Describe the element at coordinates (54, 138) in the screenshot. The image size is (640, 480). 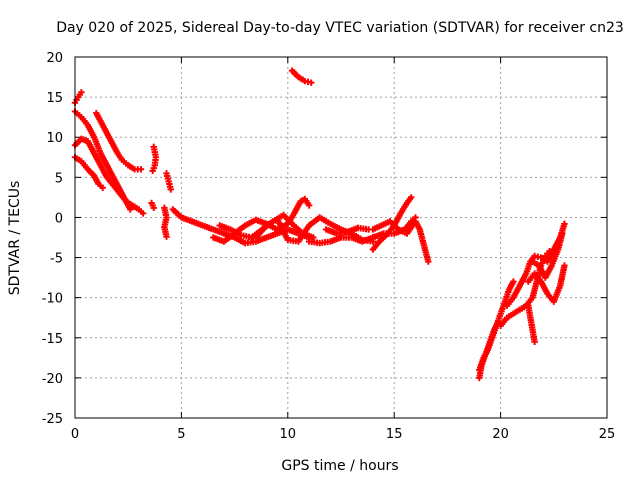
I see `y-tick-label: 10` at that location.